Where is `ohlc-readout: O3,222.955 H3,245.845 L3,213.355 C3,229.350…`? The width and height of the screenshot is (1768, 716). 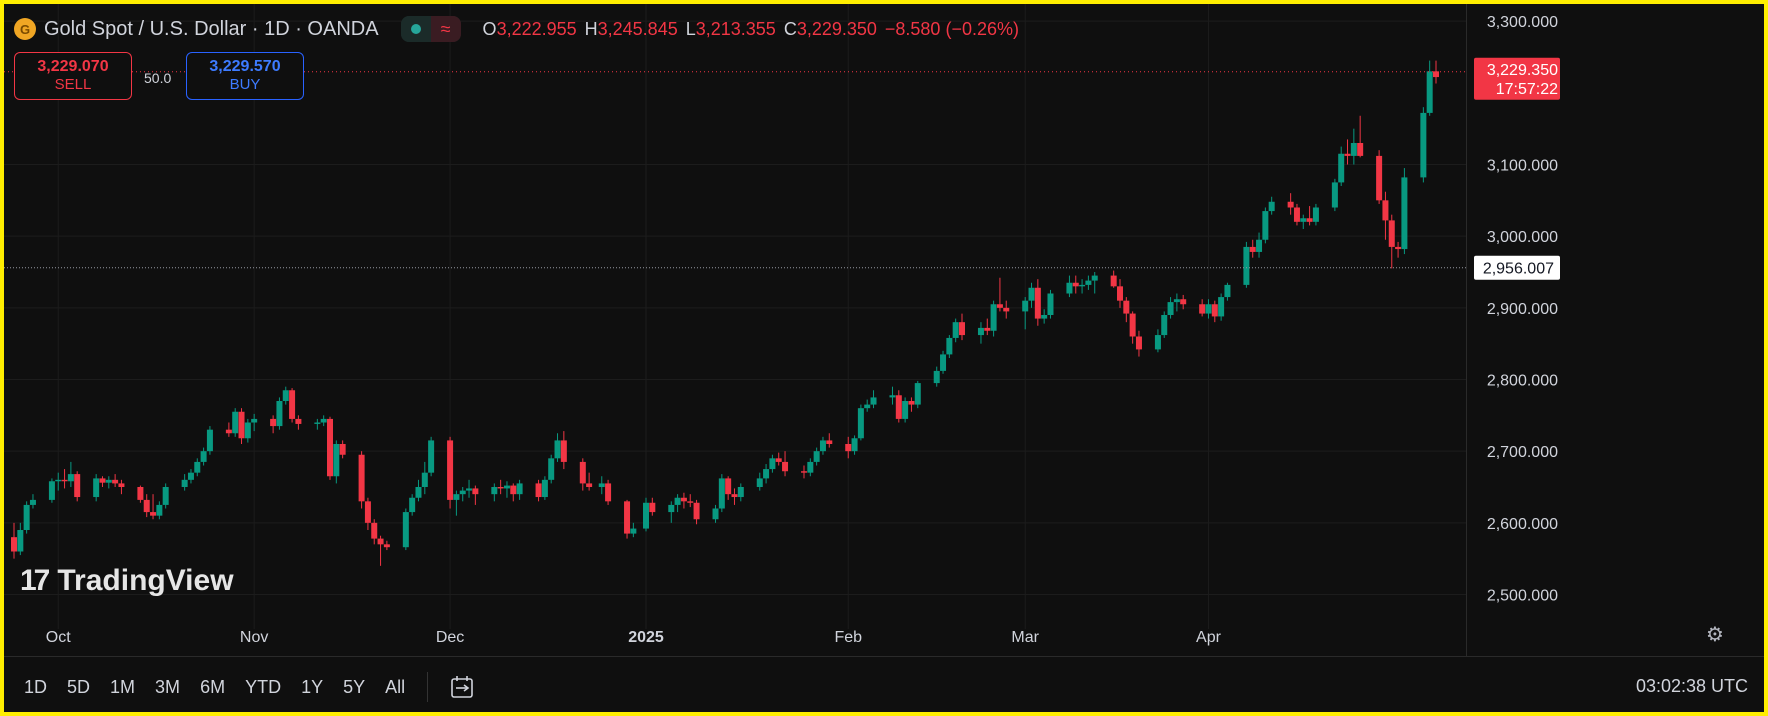
ohlc-readout: O3,222.955 H3,245.845 L3,213.355 C3,229.350… is located at coordinates (751, 29).